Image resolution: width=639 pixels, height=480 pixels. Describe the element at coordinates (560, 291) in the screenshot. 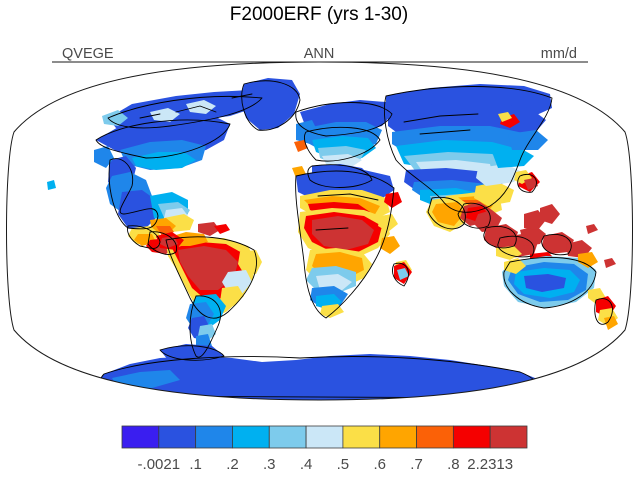

I see `region-australia` at that location.